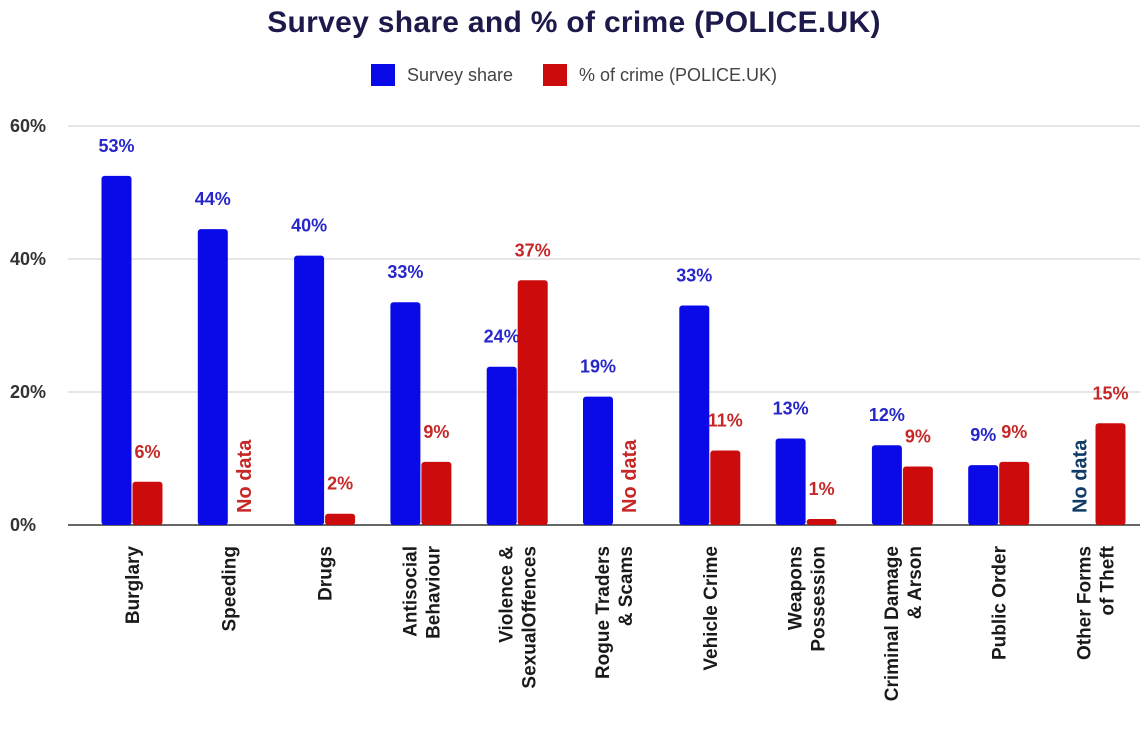  What do you see at coordinates (711, 608) in the screenshot?
I see `x-tick-label: Vehicle Crime` at bounding box center [711, 608].